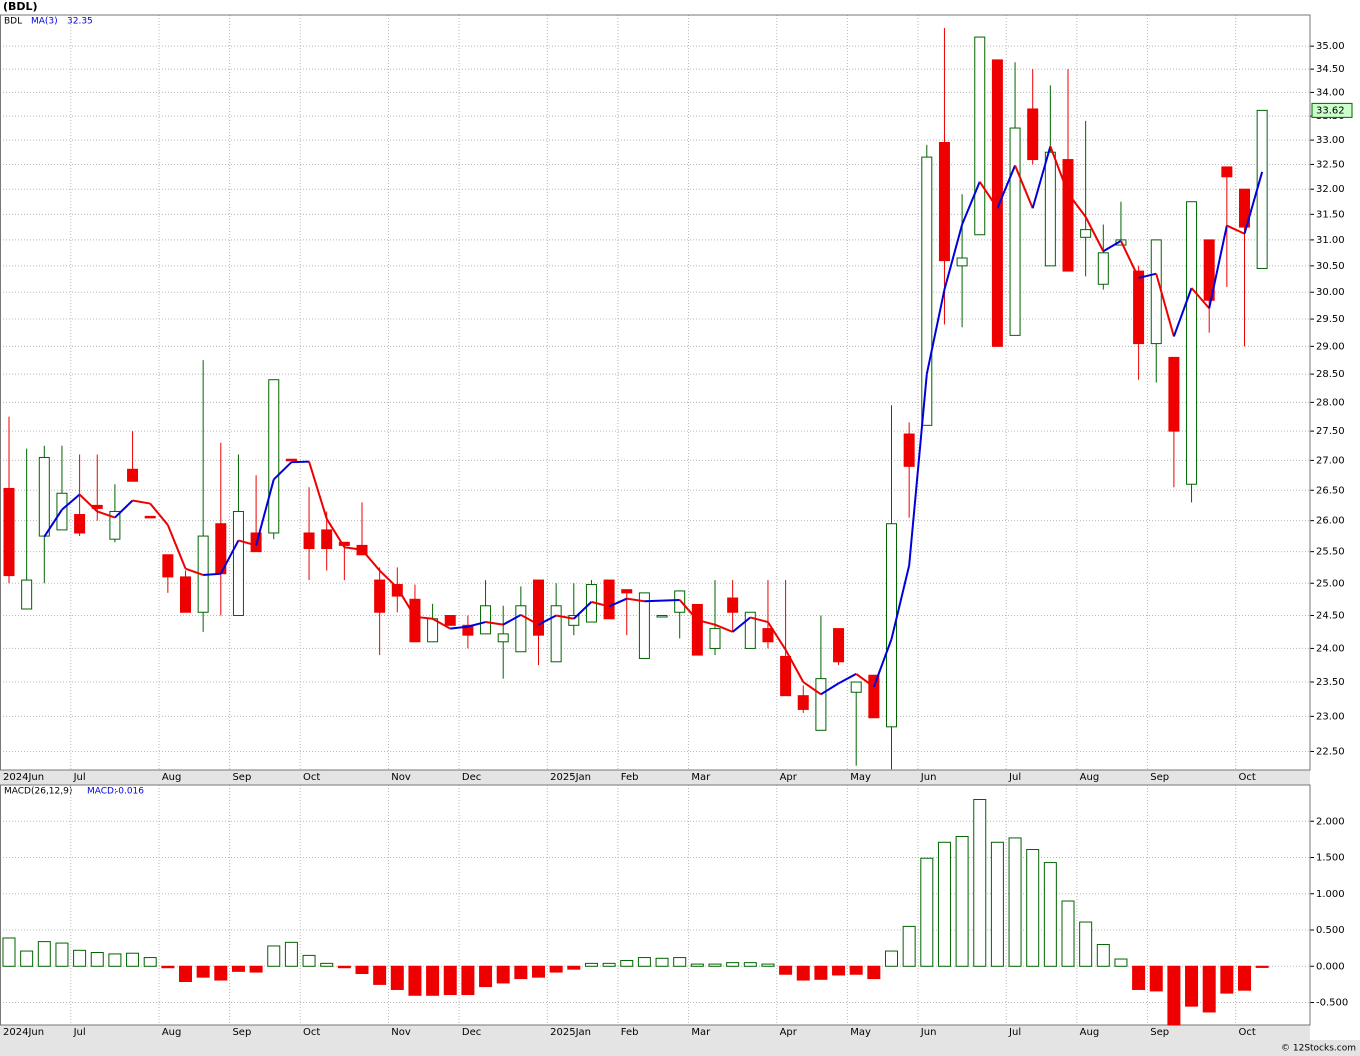 This screenshot has height=1056, width=1360. I want to click on y-tick-label: 33.00, so click(1330, 140).